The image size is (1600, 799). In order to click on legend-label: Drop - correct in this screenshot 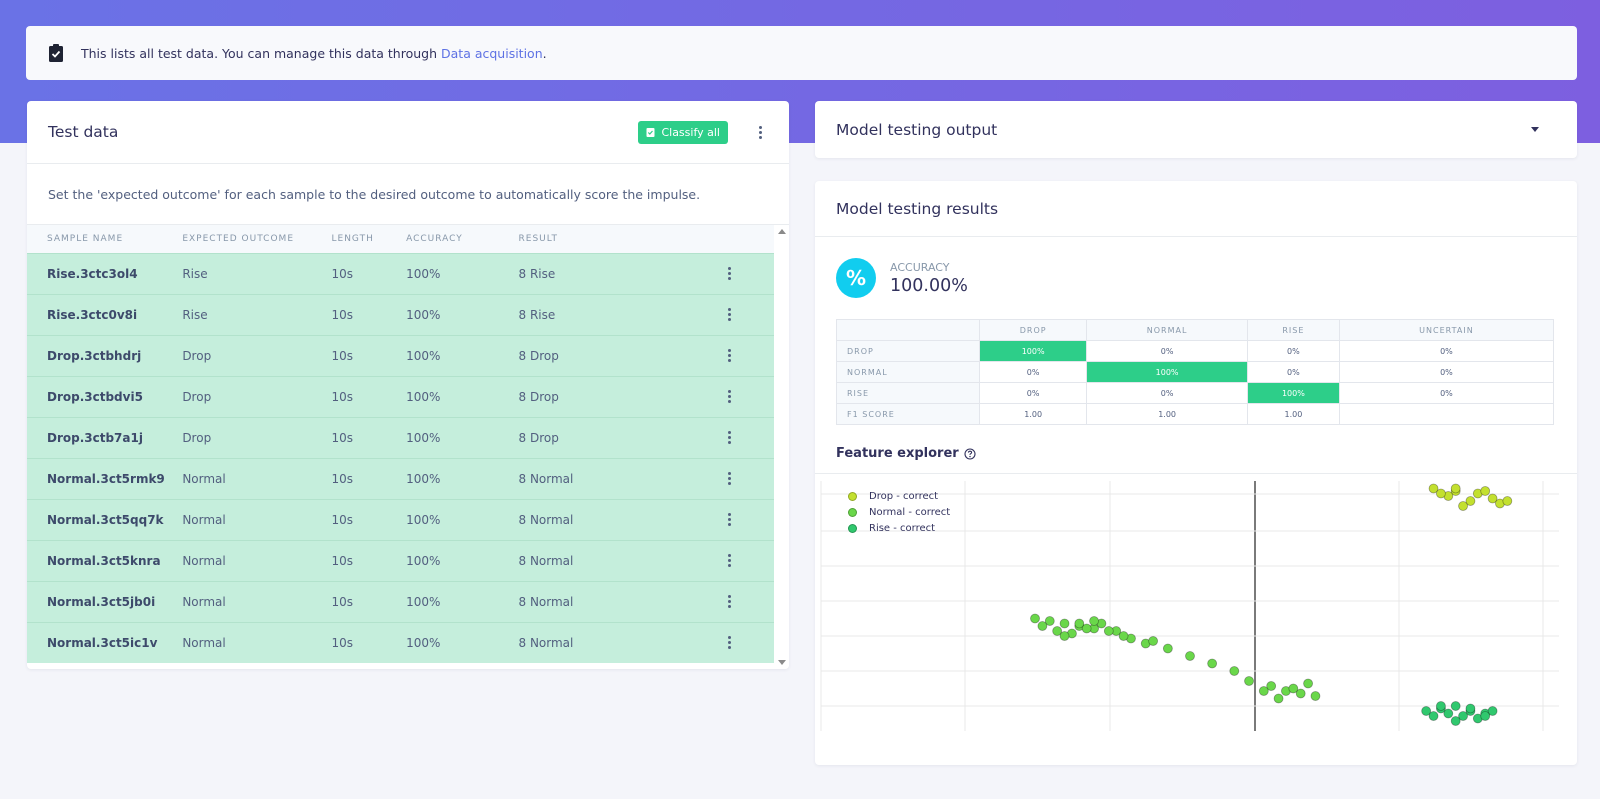, I will do `click(904, 496)`.